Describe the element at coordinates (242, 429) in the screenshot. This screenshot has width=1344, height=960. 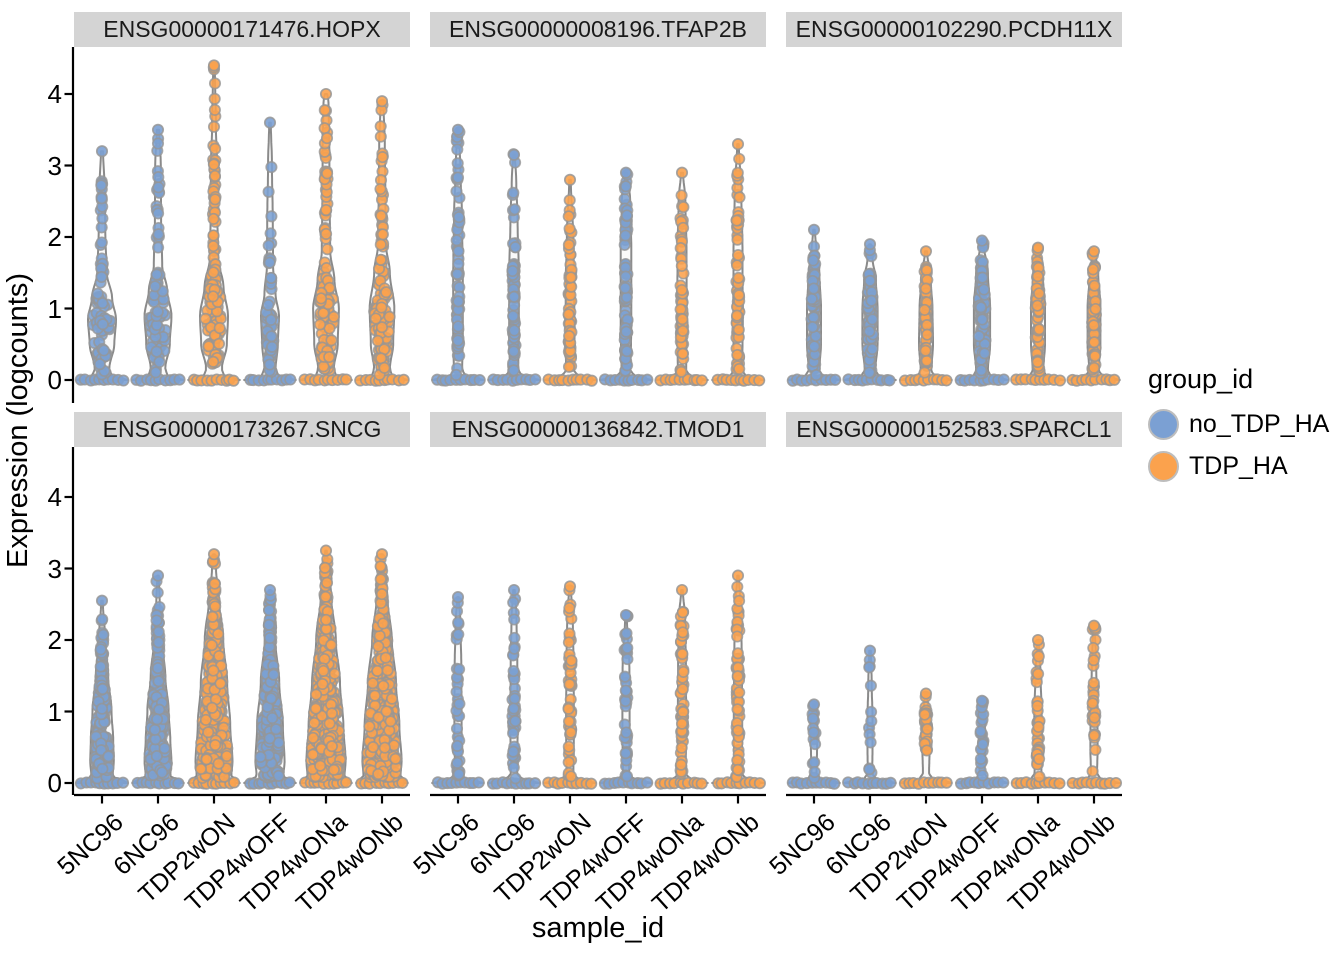
I see `facet-strip-sncg: ENSG00000173267.SNCG` at that location.